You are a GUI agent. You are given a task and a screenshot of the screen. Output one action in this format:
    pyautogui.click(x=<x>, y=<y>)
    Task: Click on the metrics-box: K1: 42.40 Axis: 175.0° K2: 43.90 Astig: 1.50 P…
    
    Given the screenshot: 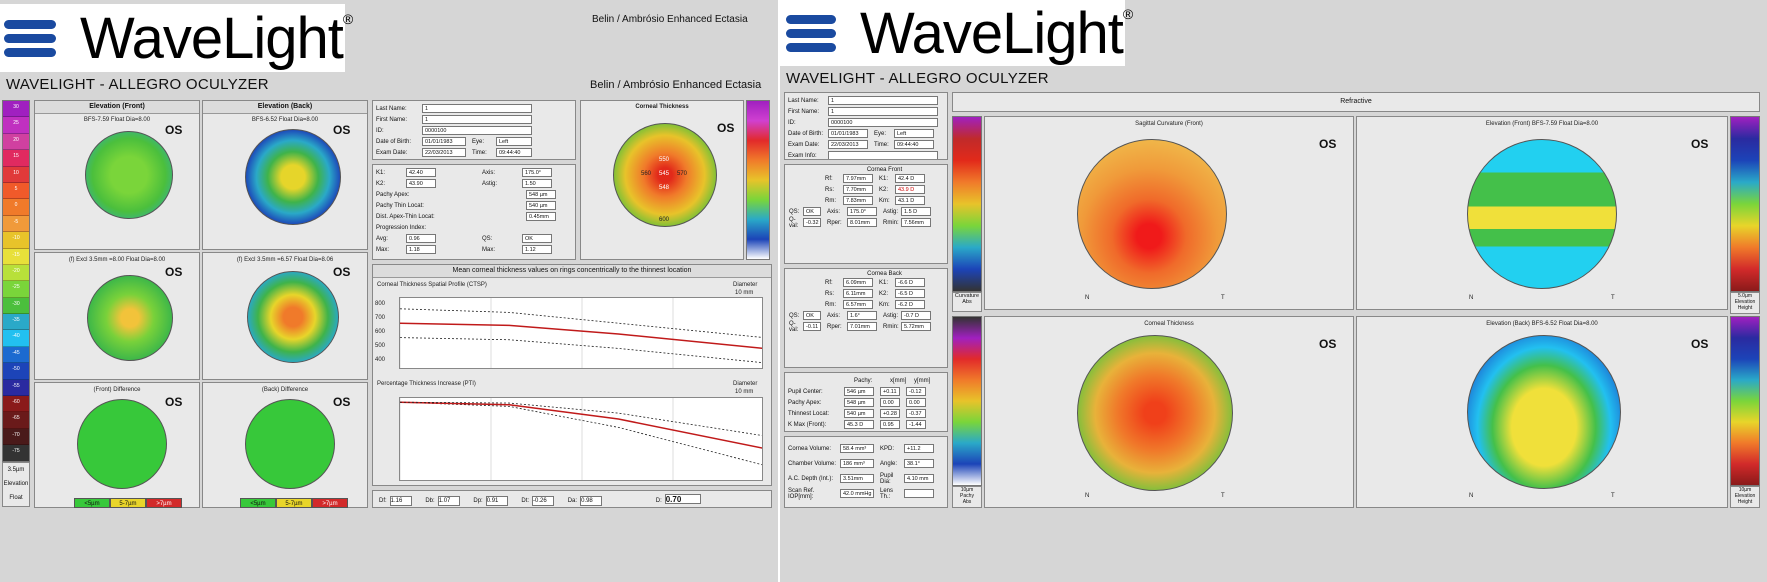 What is the action you would take?
    pyautogui.click(x=474, y=212)
    